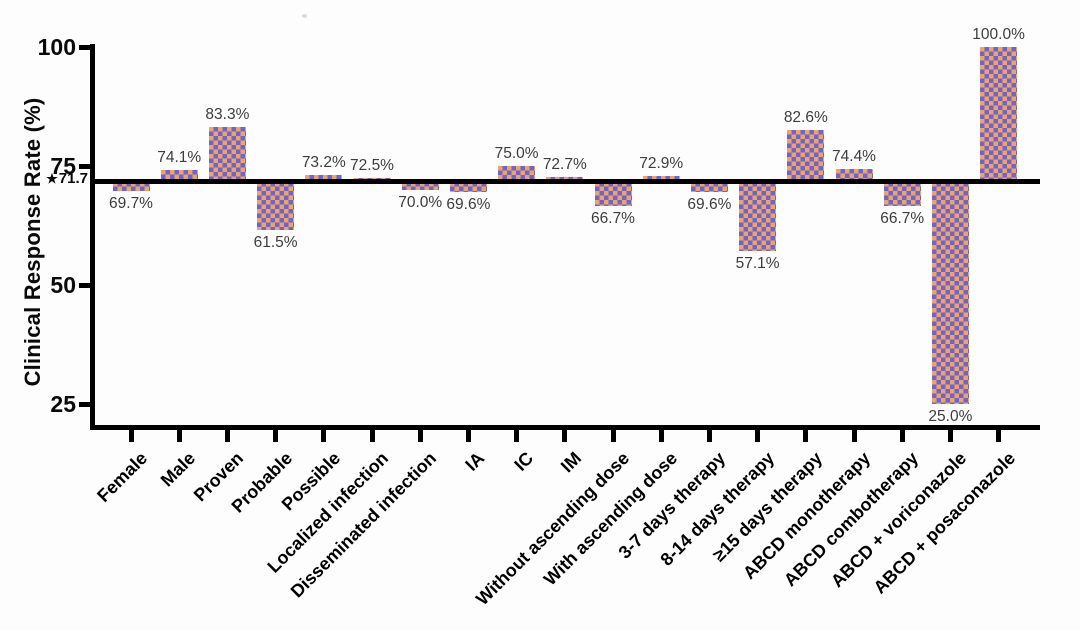 This screenshot has width=1080, height=630. What do you see at coordinates (854, 156) in the screenshot?
I see `bar-value-label: 74.4%` at bounding box center [854, 156].